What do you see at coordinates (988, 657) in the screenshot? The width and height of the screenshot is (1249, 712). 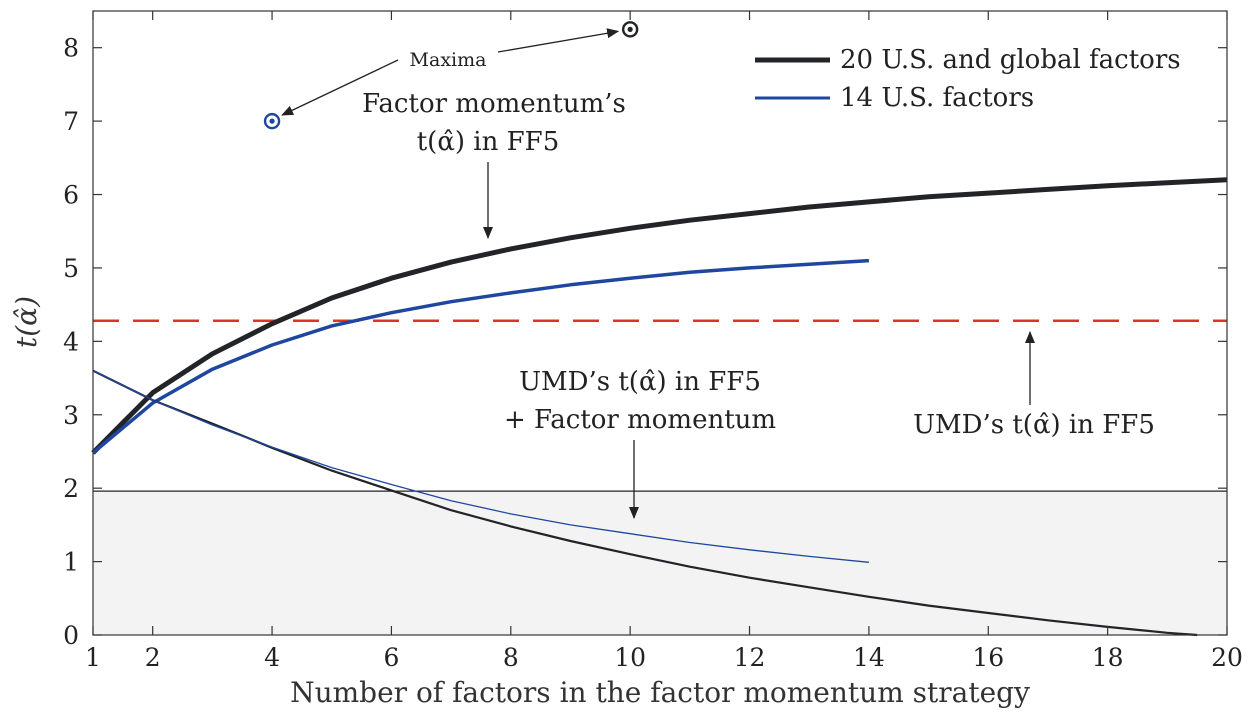 I see `x-tick-label: 16` at bounding box center [988, 657].